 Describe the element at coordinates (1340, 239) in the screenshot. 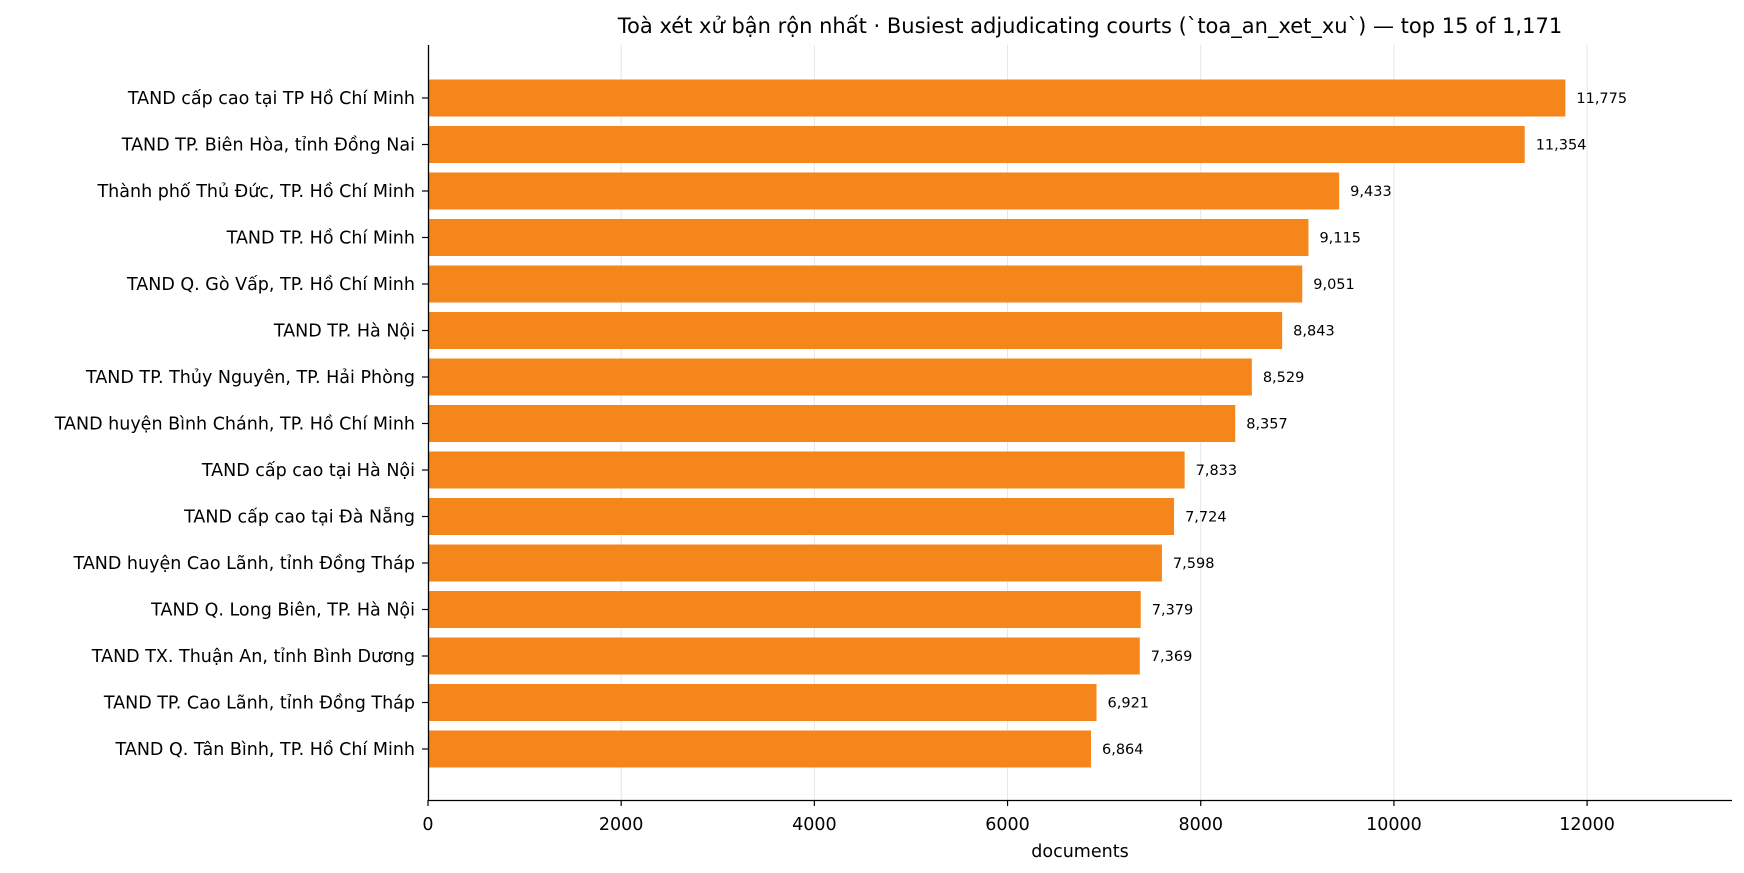

I see `value-label: 9,115` at that location.